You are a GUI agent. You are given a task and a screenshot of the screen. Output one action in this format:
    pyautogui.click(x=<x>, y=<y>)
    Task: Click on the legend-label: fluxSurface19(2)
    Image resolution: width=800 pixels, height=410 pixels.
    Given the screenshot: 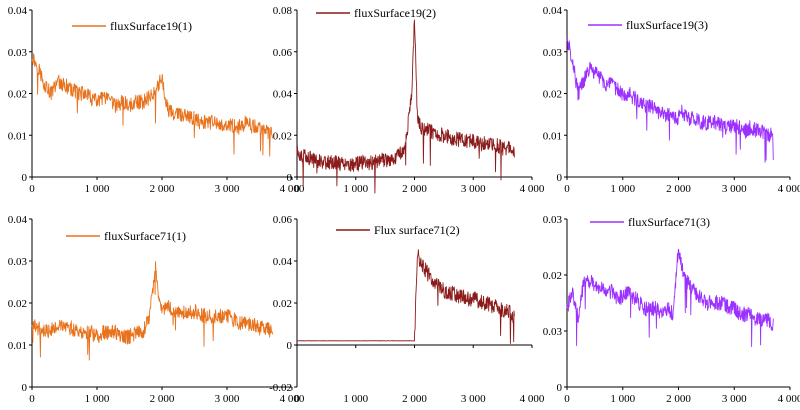 What is the action you would take?
    pyautogui.click(x=395, y=13)
    